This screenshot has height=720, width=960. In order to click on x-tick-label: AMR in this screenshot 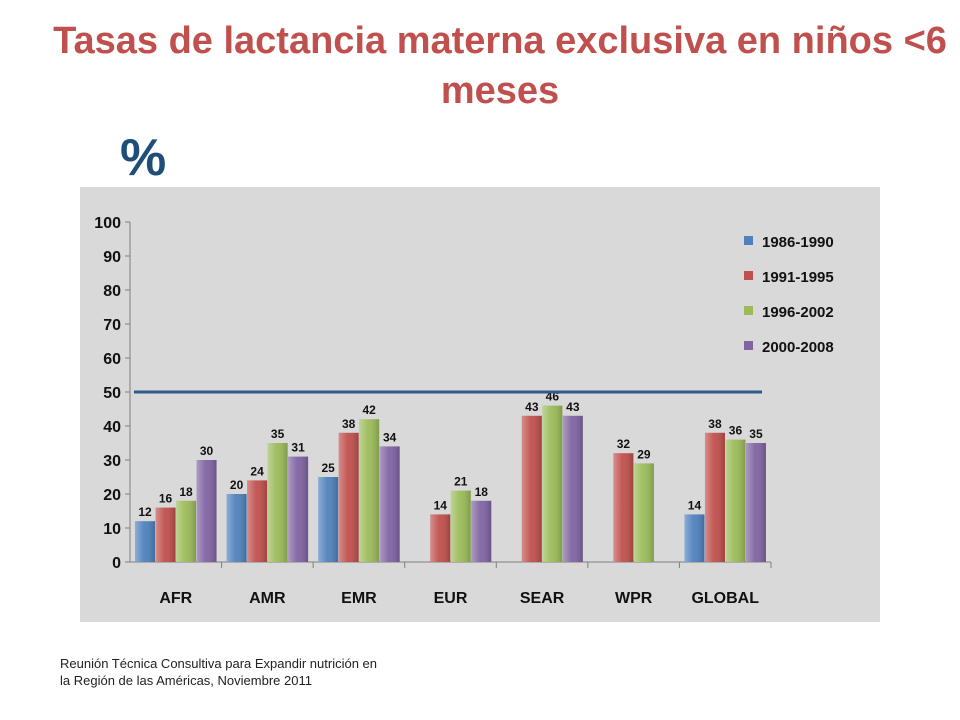, I will do `click(267, 598)`.